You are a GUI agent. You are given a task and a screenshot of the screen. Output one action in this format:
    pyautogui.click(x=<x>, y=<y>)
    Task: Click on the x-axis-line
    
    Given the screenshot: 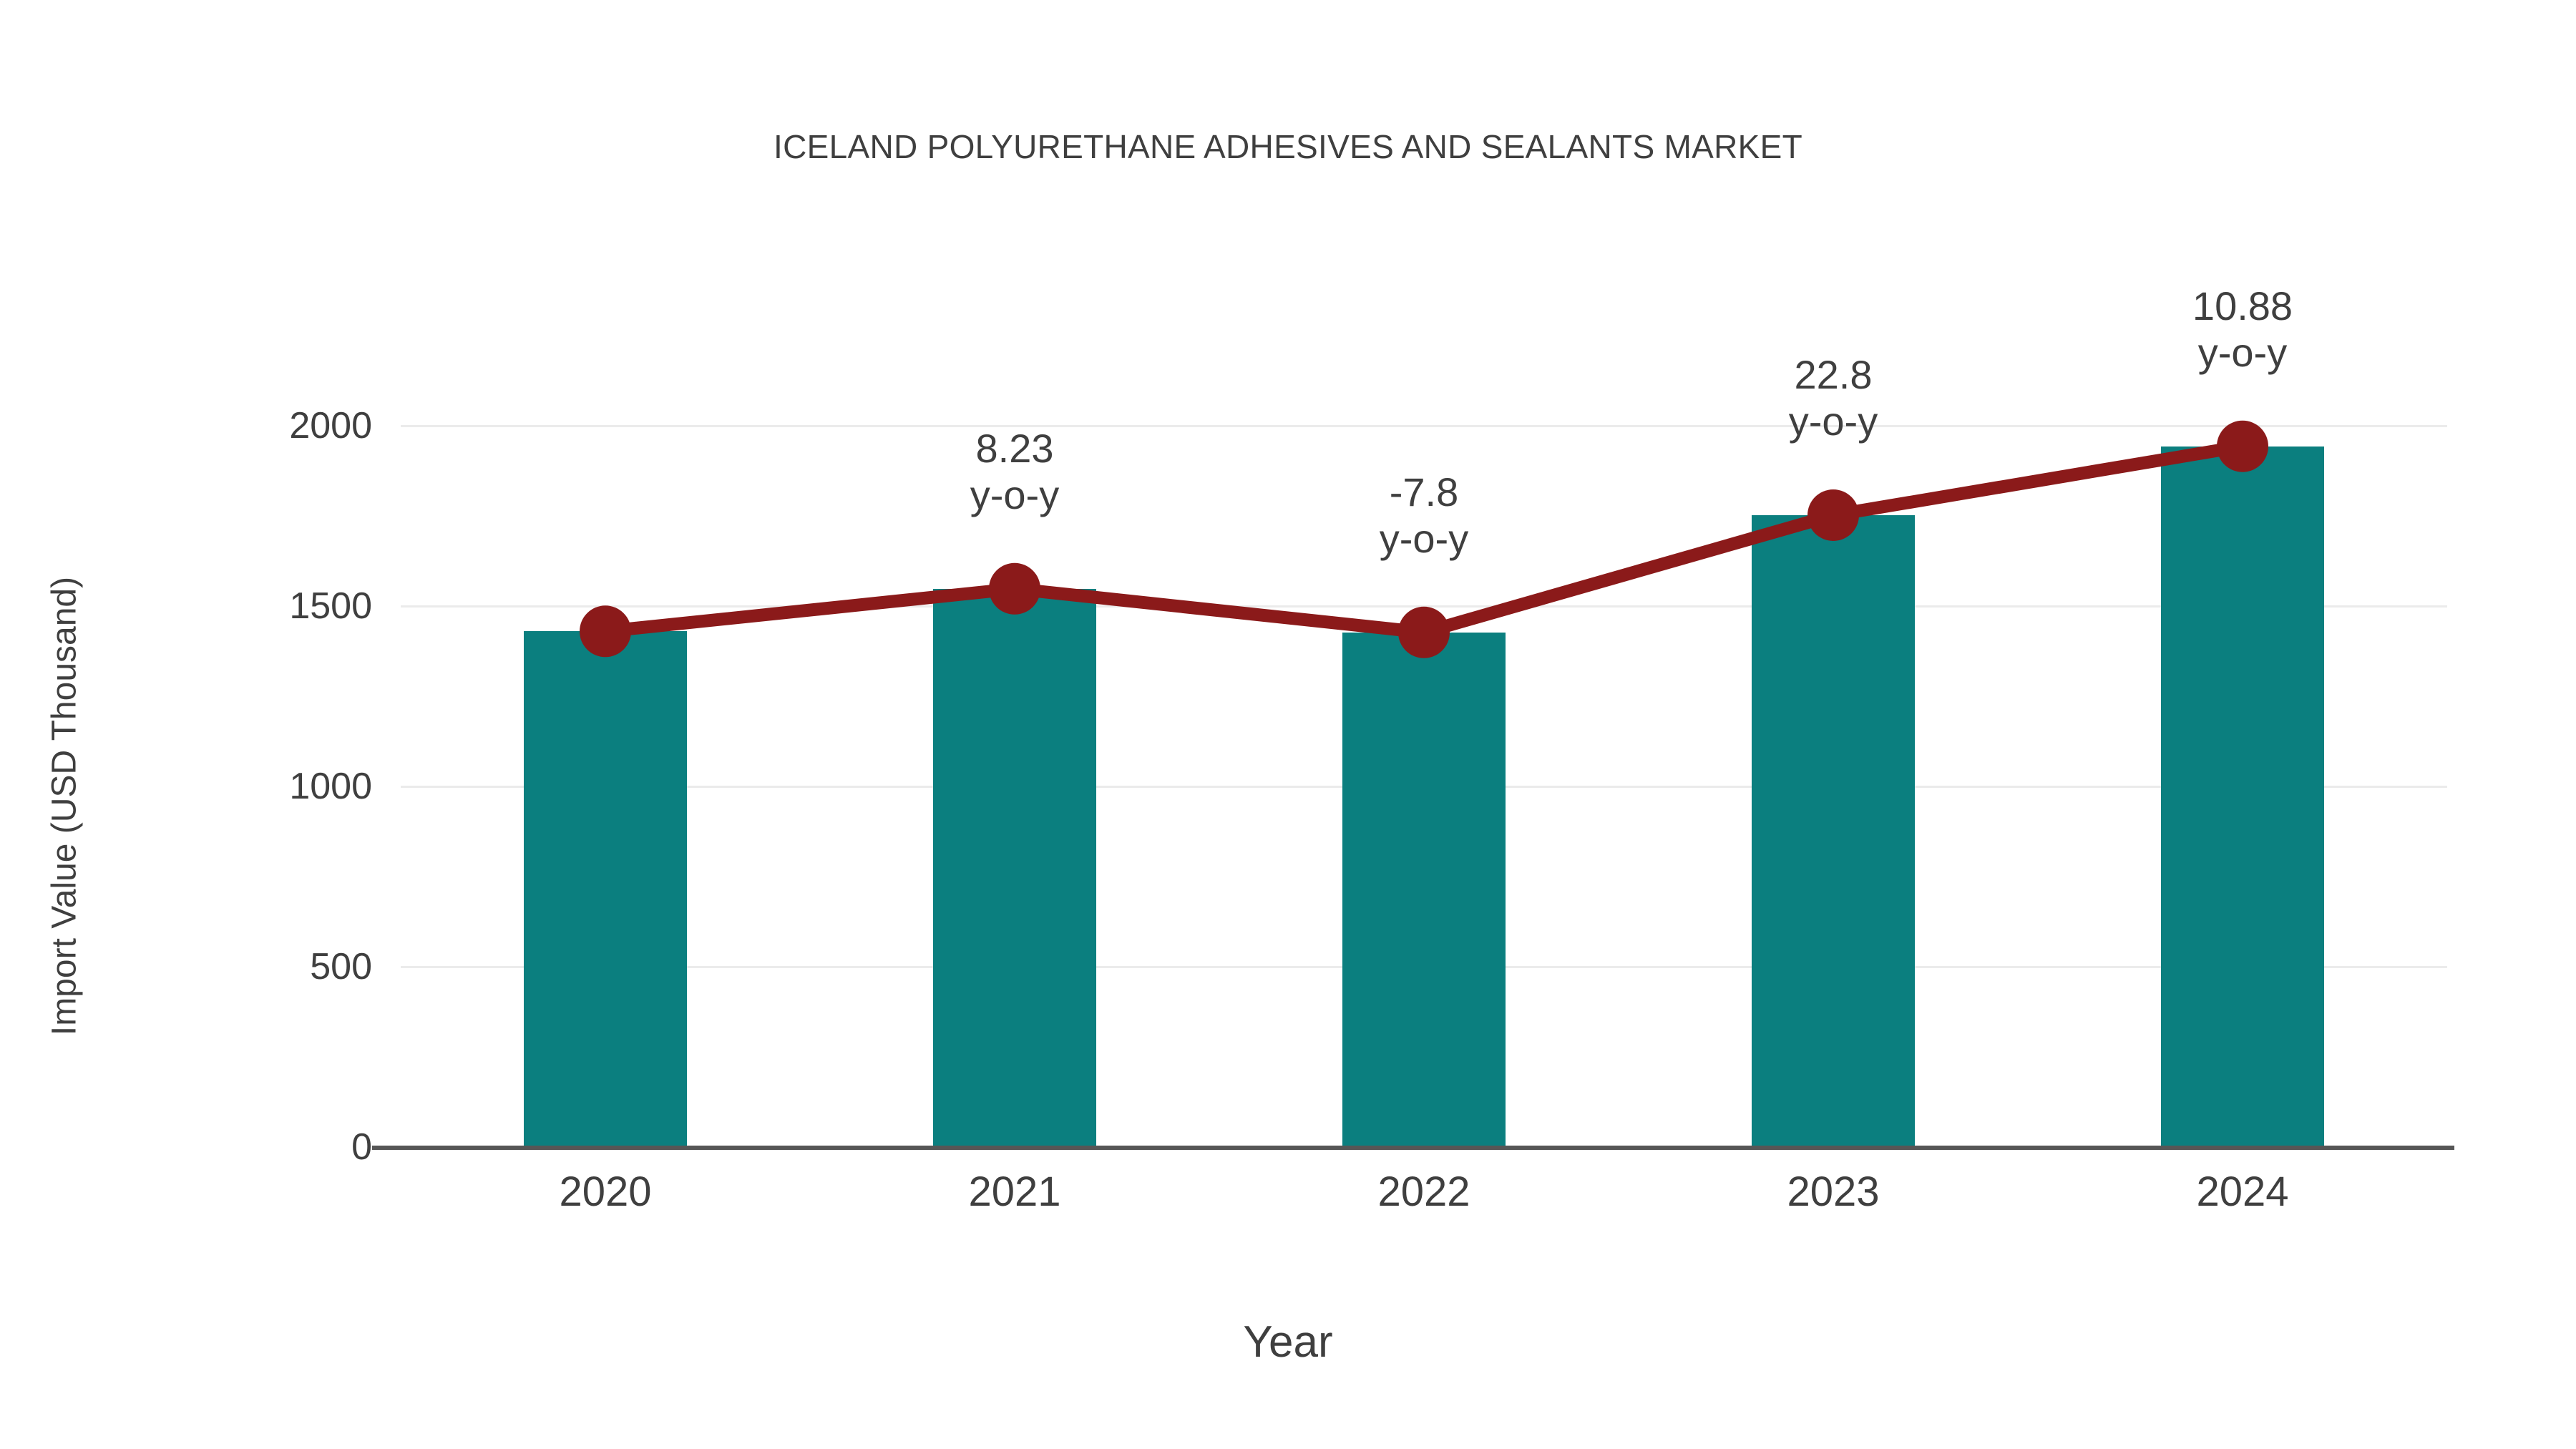 What is the action you would take?
    pyautogui.click(x=1413, y=1148)
    